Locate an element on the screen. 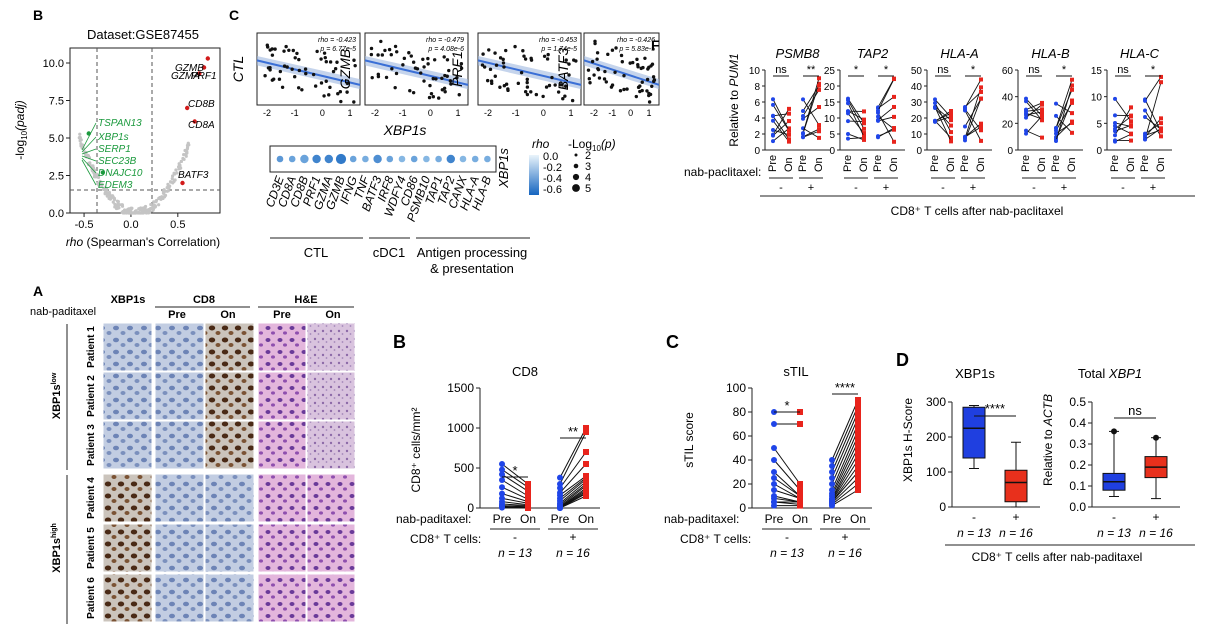  regression-line is located at coordinates (308, 72).